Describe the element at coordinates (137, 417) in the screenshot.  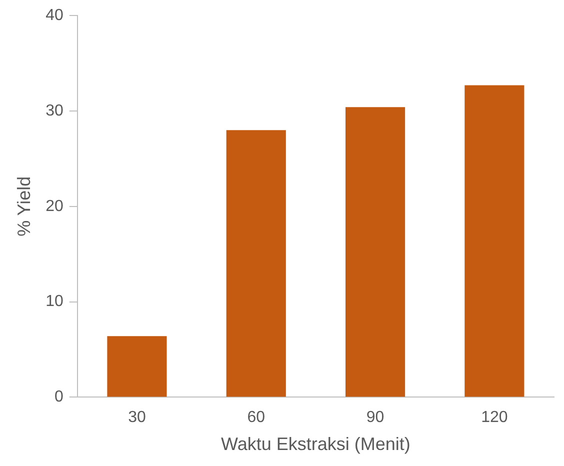
I see `x-tick-label: 30` at that location.